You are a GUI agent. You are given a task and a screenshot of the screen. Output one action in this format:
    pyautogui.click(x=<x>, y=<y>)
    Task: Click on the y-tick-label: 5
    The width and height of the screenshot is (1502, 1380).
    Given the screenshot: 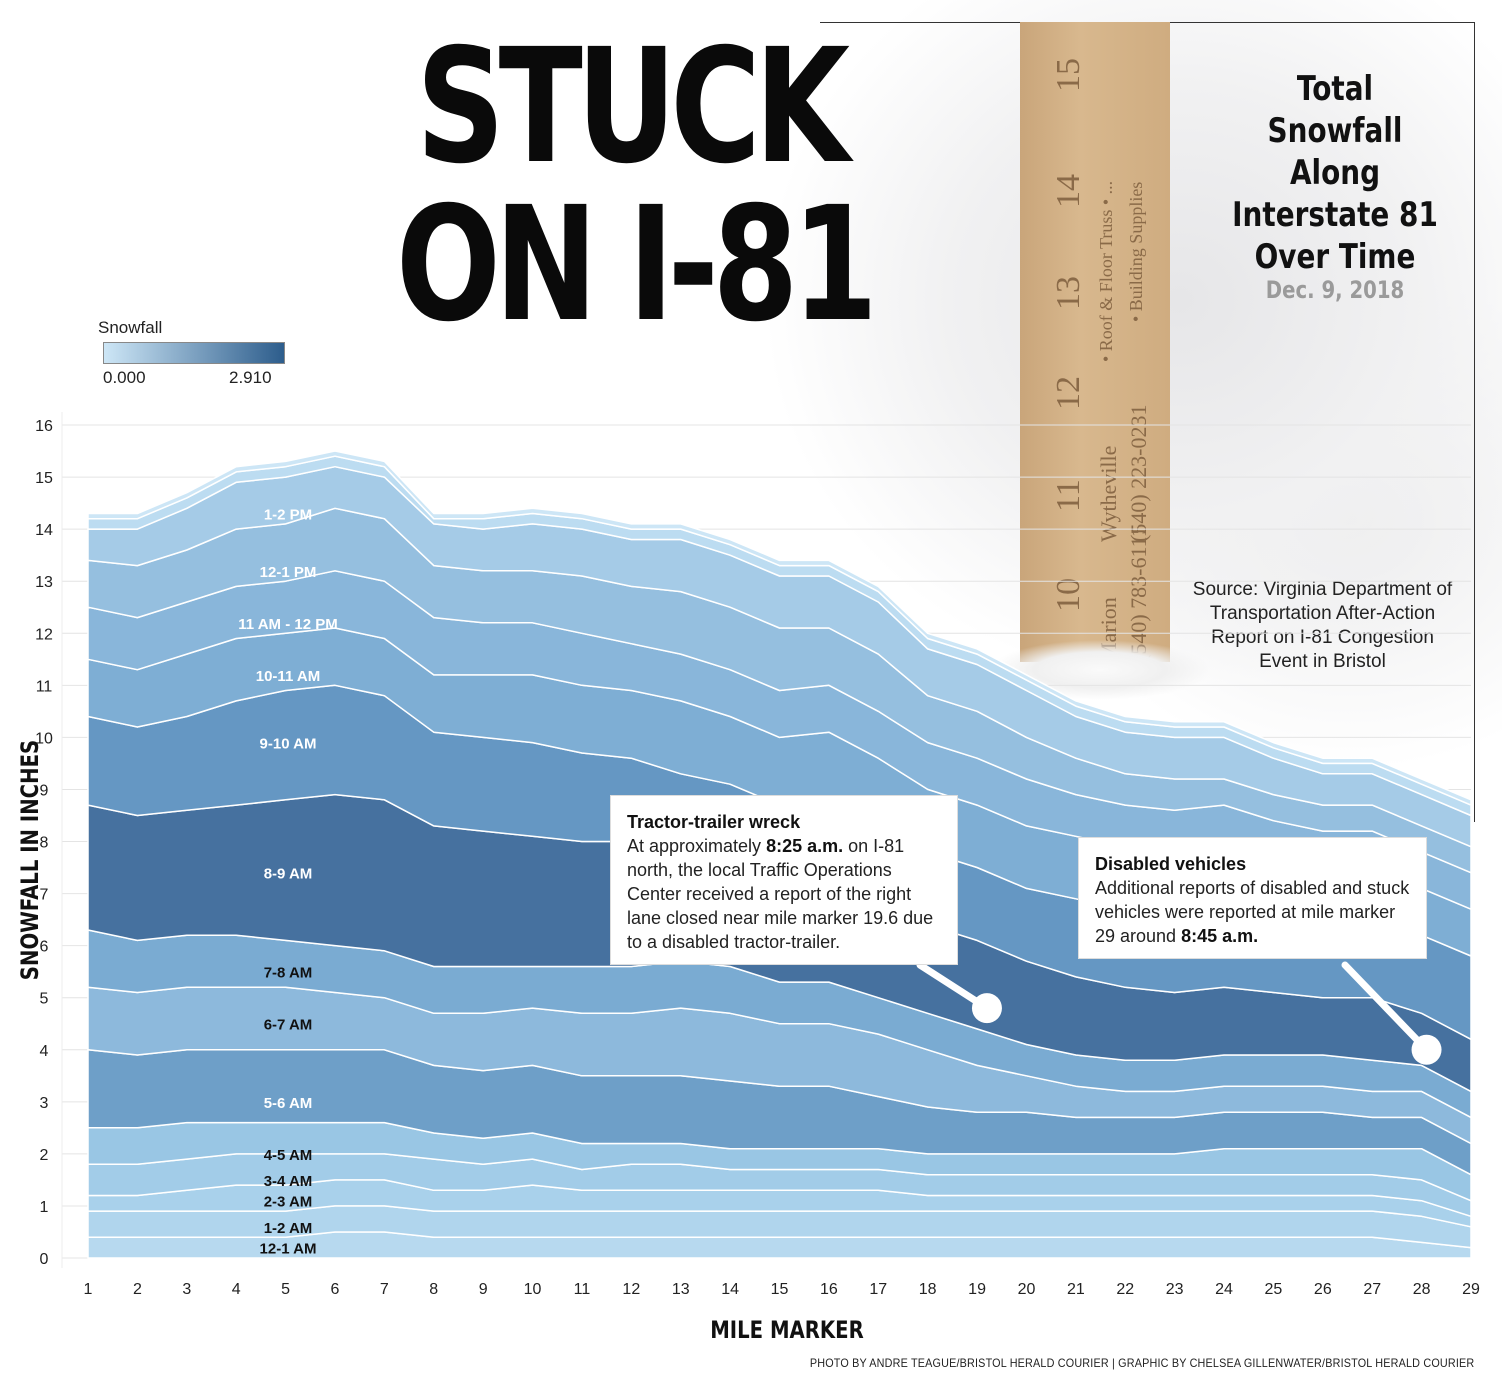 What is the action you would take?
    pyautogui.click(x=44, y=999)
    